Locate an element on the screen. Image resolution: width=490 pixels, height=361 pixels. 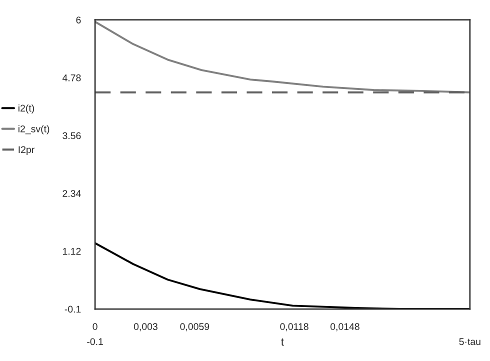
text: -0.1 is located at coordinates (95, 342).